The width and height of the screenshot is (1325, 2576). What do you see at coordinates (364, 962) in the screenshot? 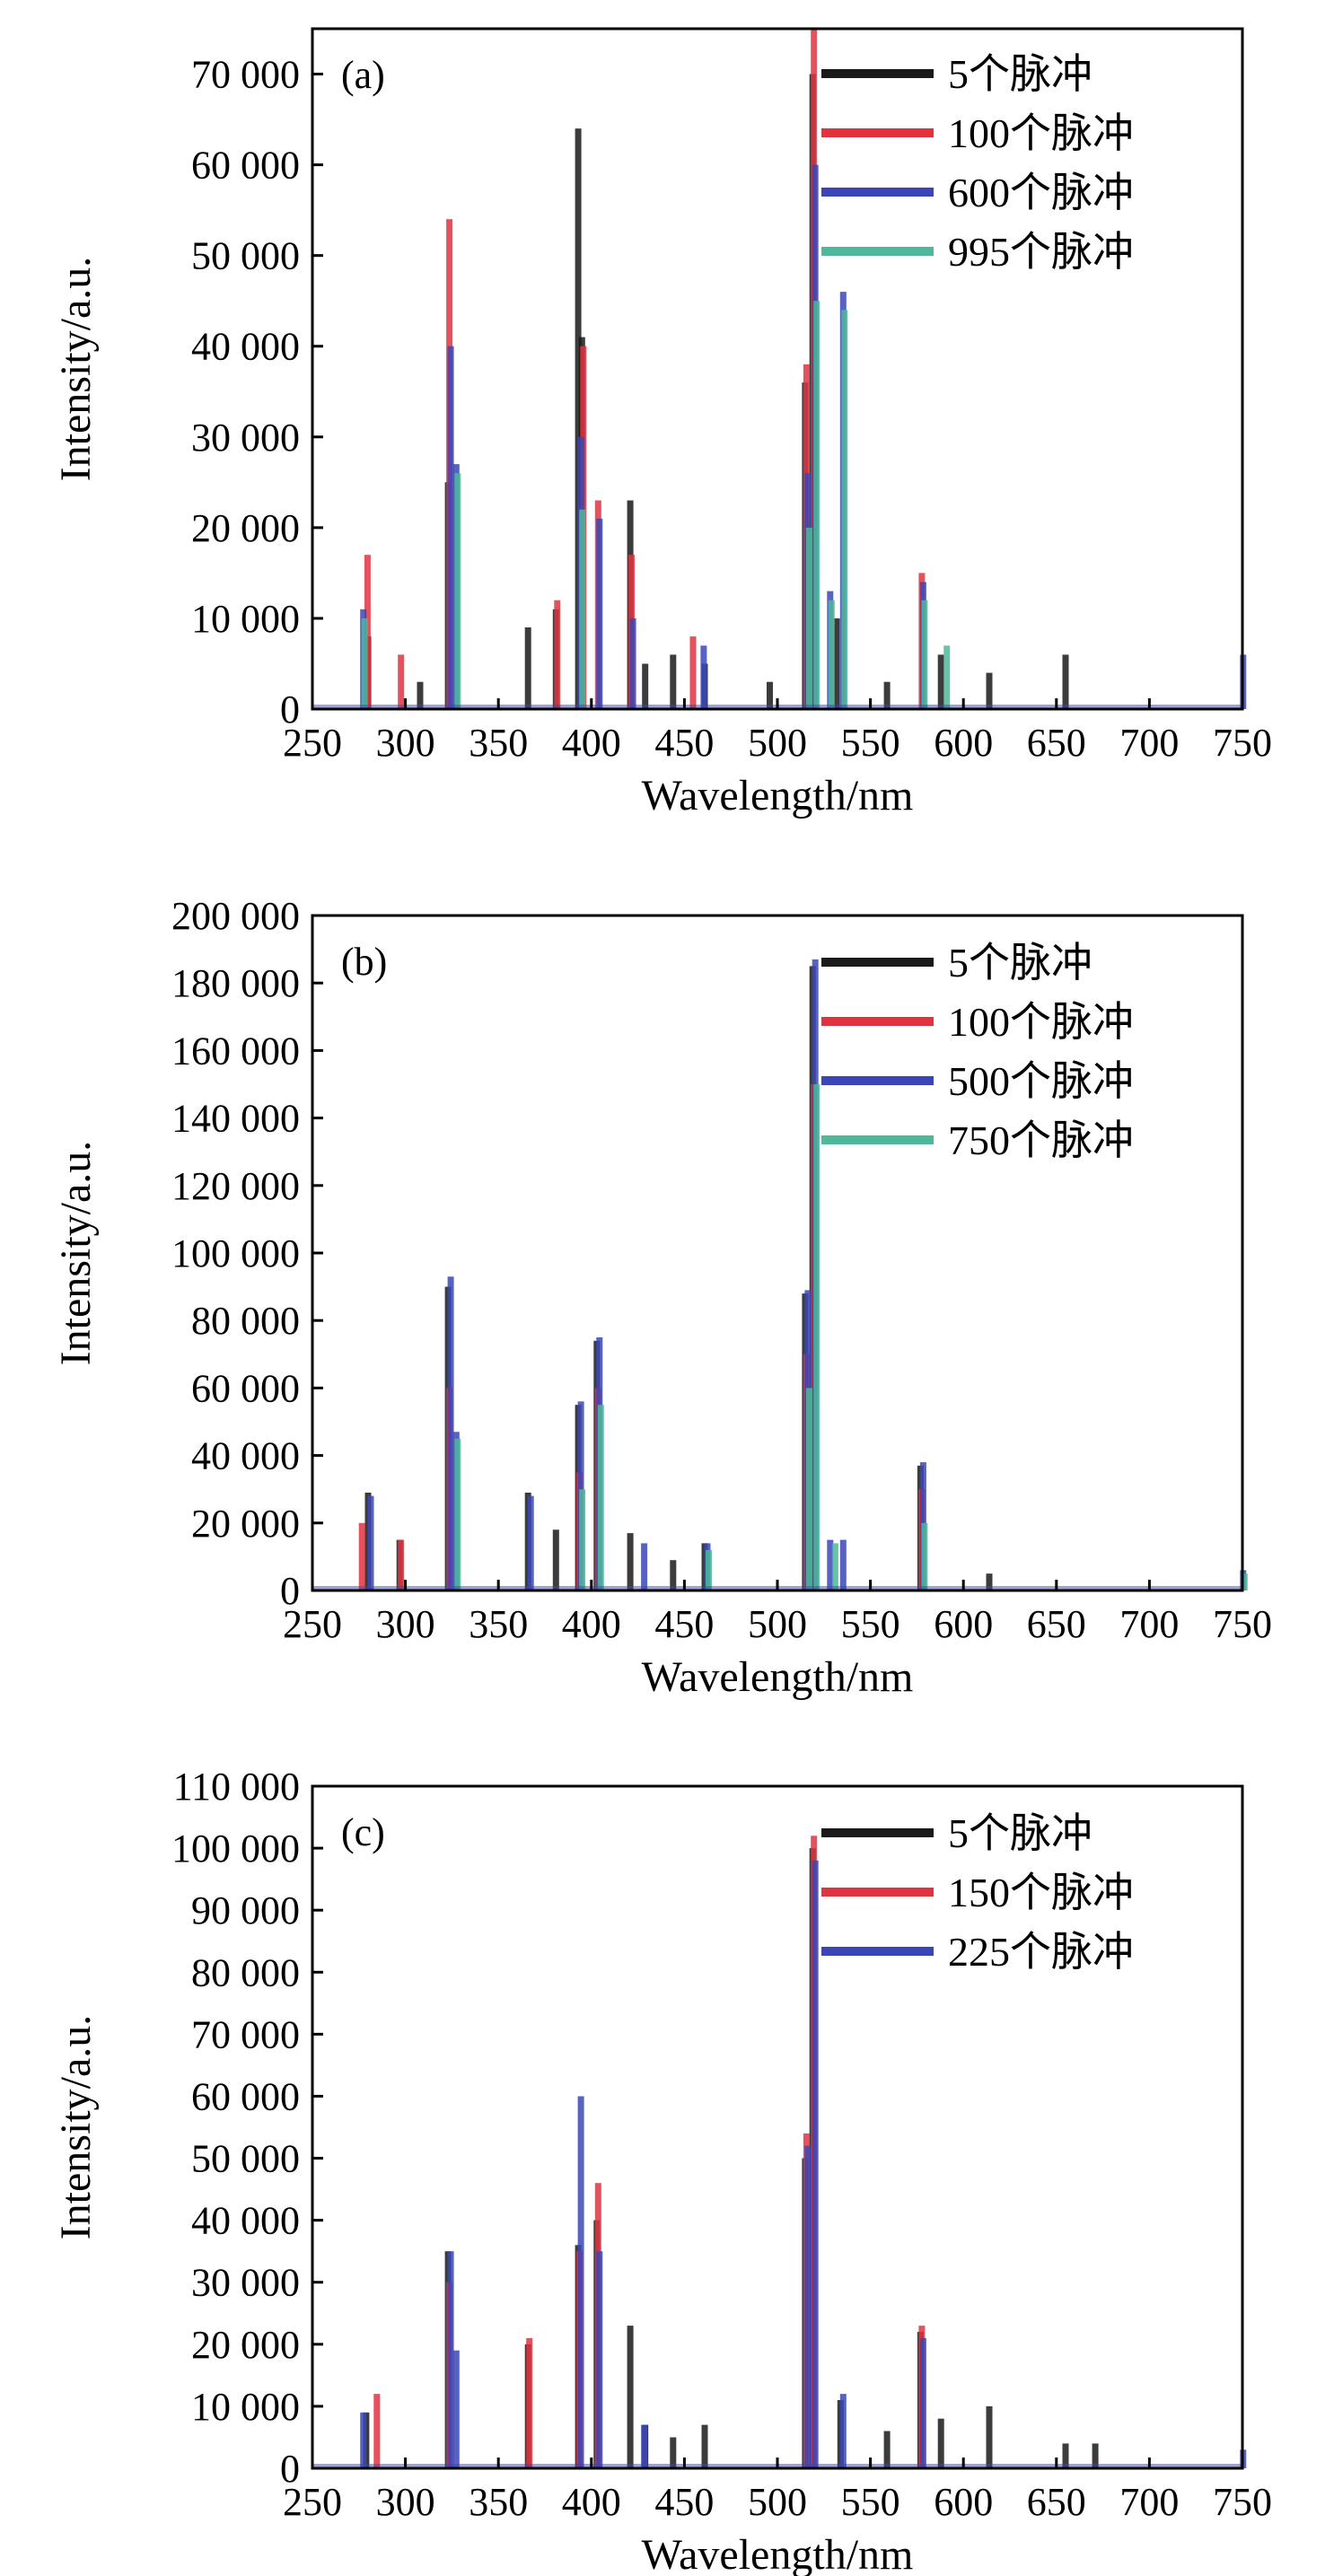
I see `panel-label: (b)` at bounding box center [364, 962].